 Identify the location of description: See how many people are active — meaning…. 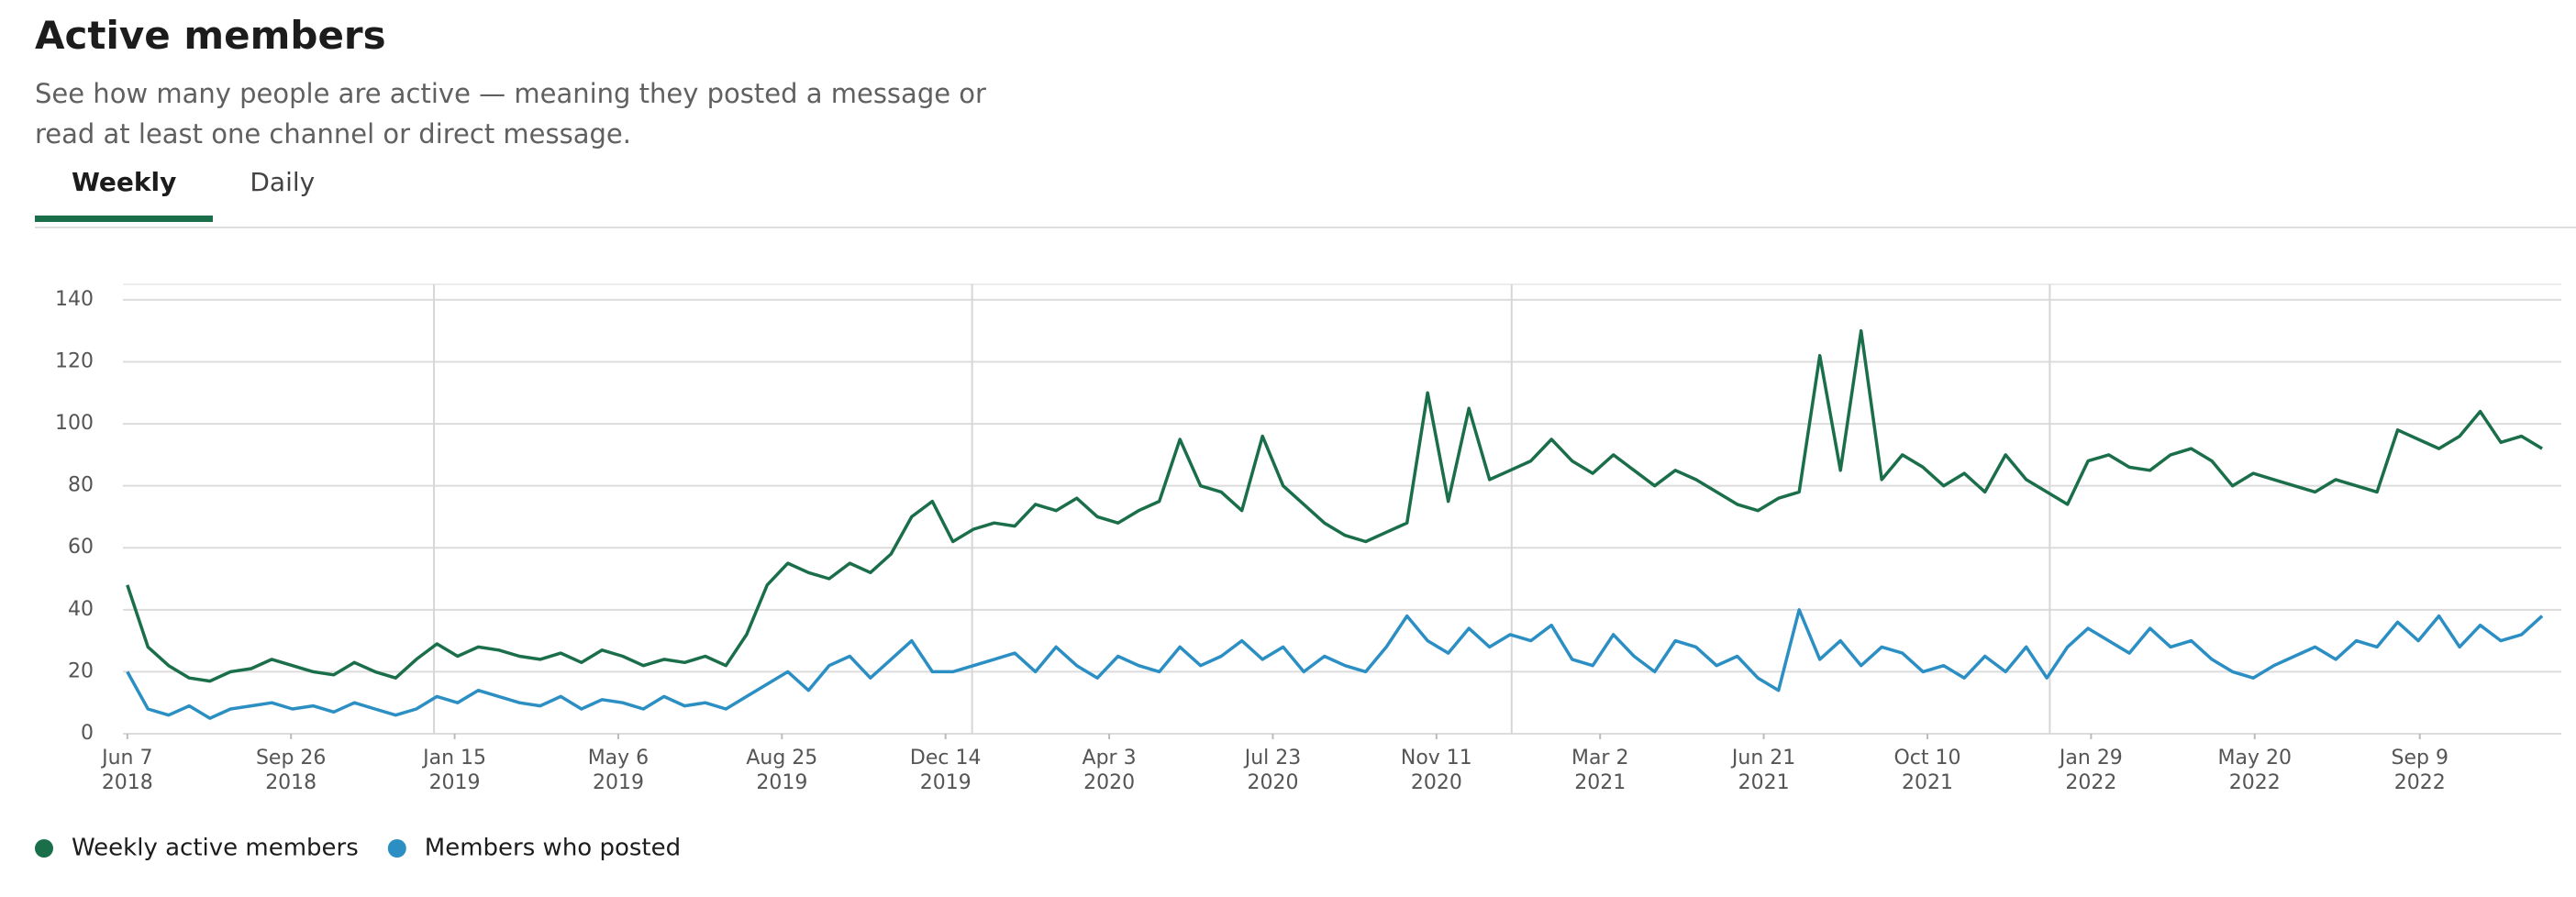
(510, 114).